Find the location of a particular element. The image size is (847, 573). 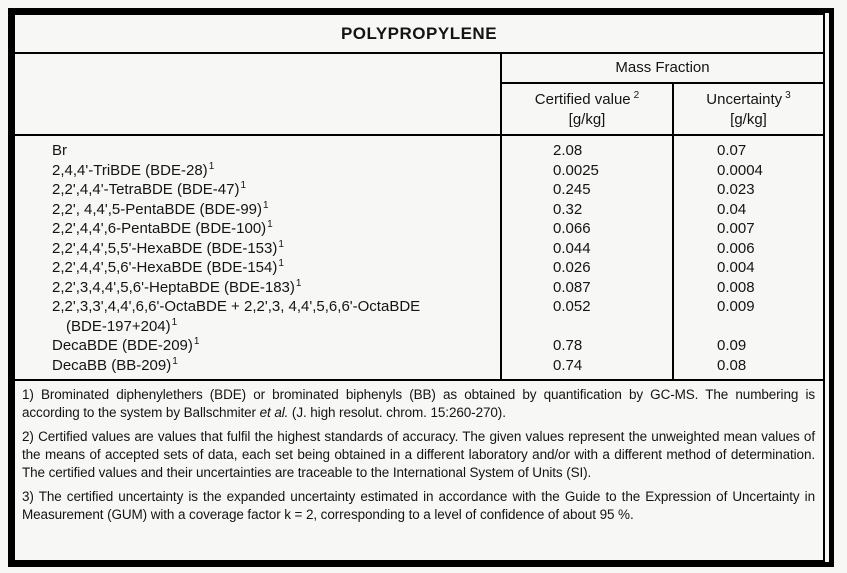

compound-name-cell: DecaBDE (BDE-209)1 is located at coordinates (257, 346).